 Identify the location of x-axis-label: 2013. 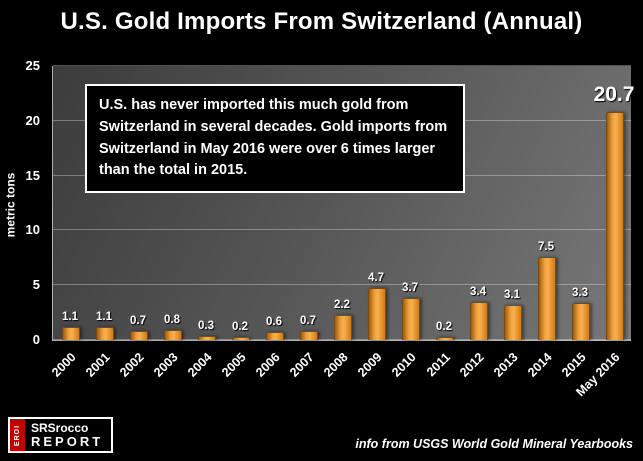
(506, 365).